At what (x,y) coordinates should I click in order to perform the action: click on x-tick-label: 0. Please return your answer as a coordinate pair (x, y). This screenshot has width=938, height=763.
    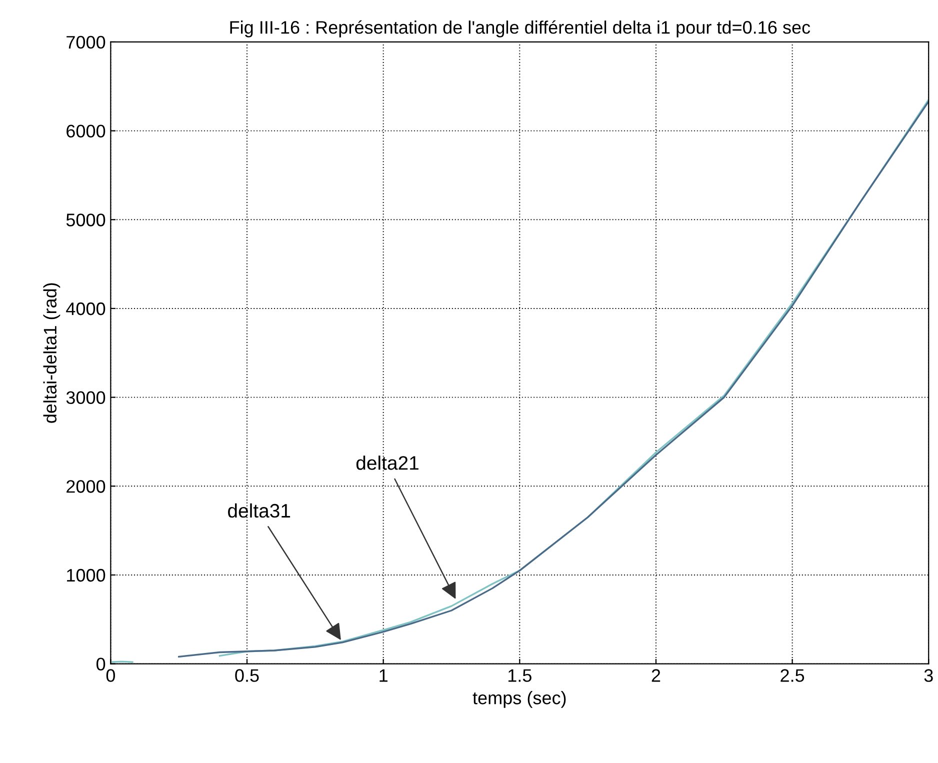
    Looking at the image, I should click on (110, 675).